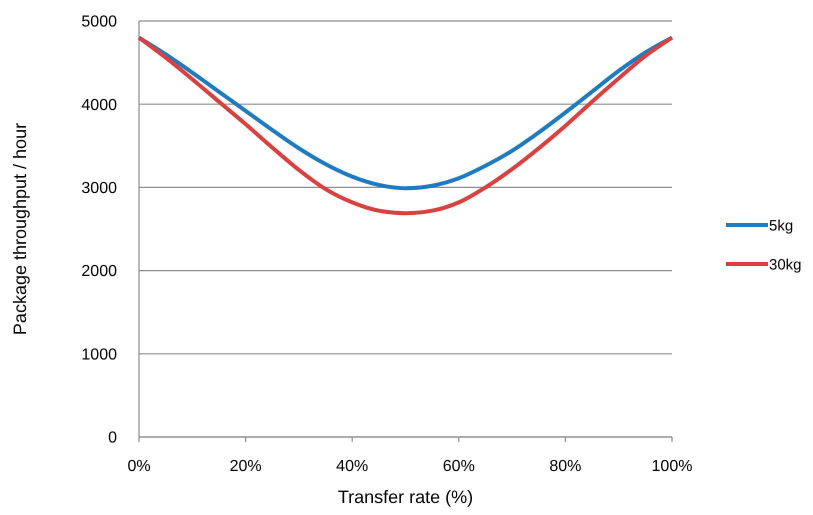 The image size is (813, 515). Describe the element at coordinates (99, 22) in the screenshot. I see `y-tick-label: 5000` at that location.